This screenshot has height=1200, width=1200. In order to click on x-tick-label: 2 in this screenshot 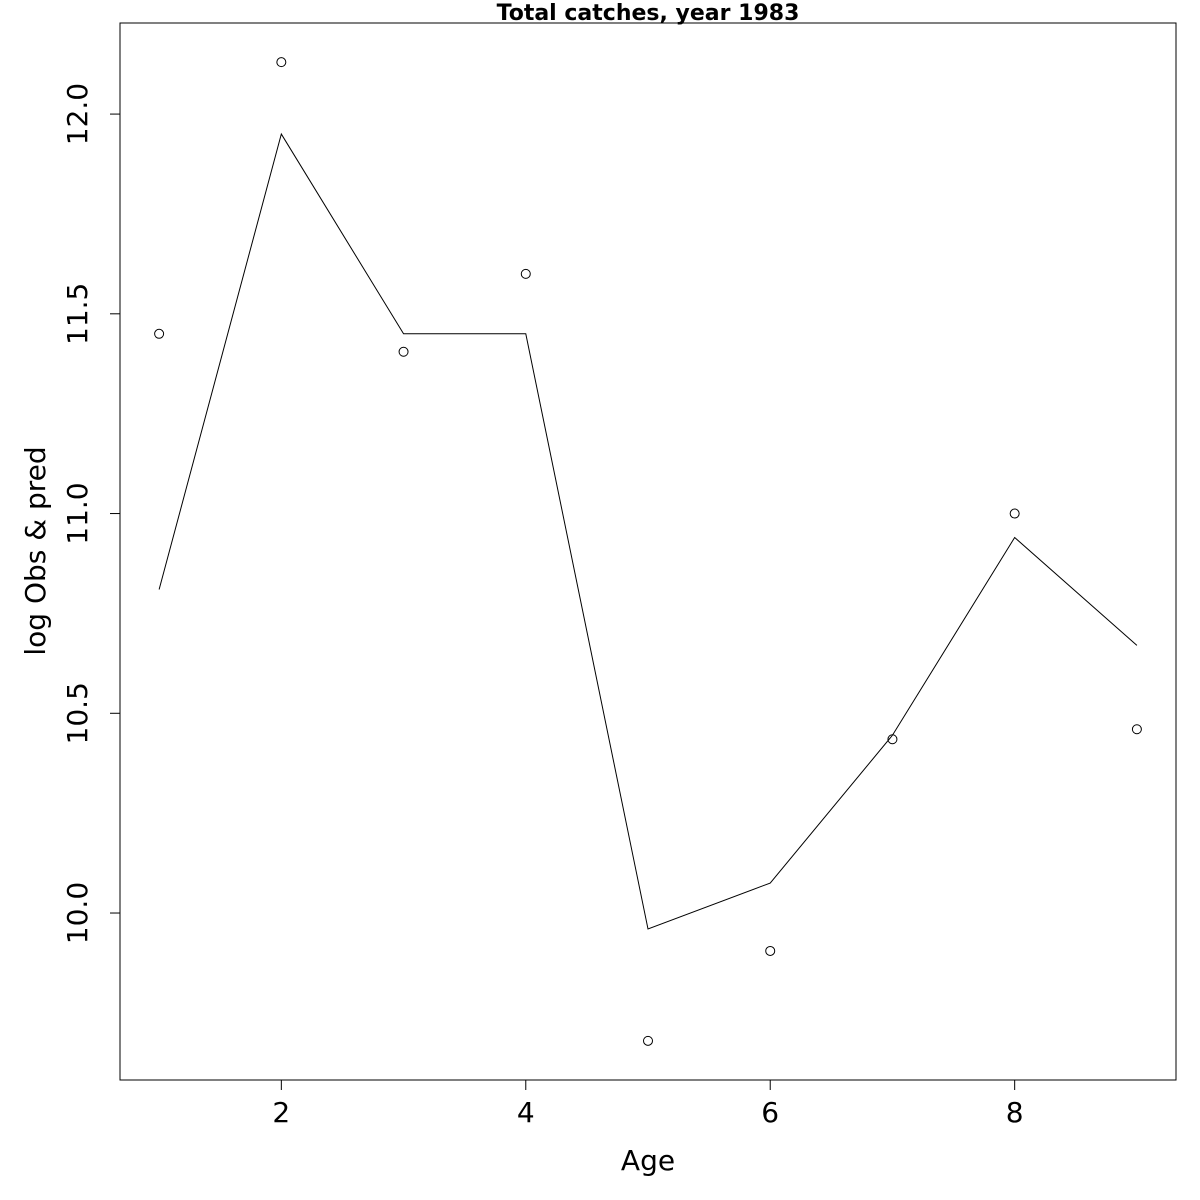, I will do `click(281, 1112)`.